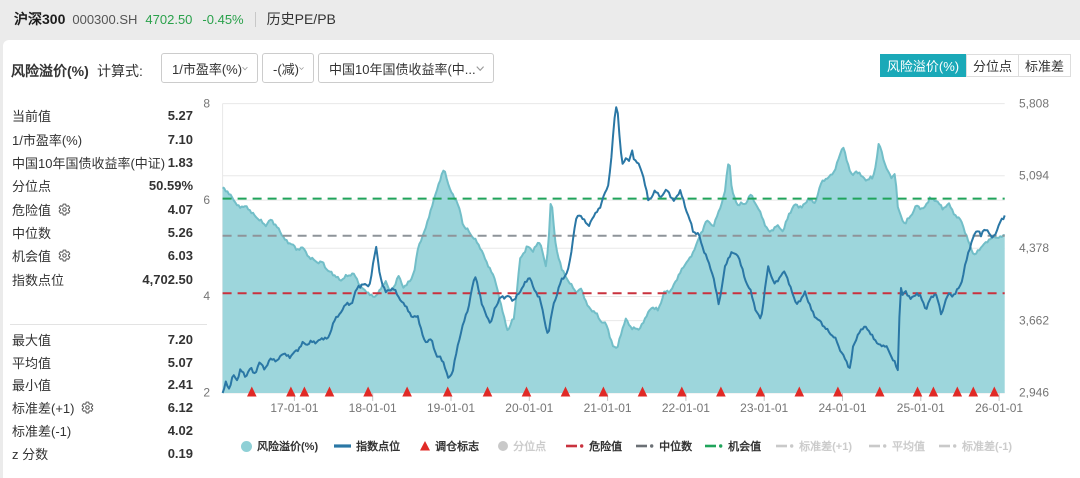 The height and width of the screenshot is (478, 1080). What do you see at coordinates (1034, 320) in the screenshot?
I see `svg-text: 3,662` at bounding box center [1034, 320].